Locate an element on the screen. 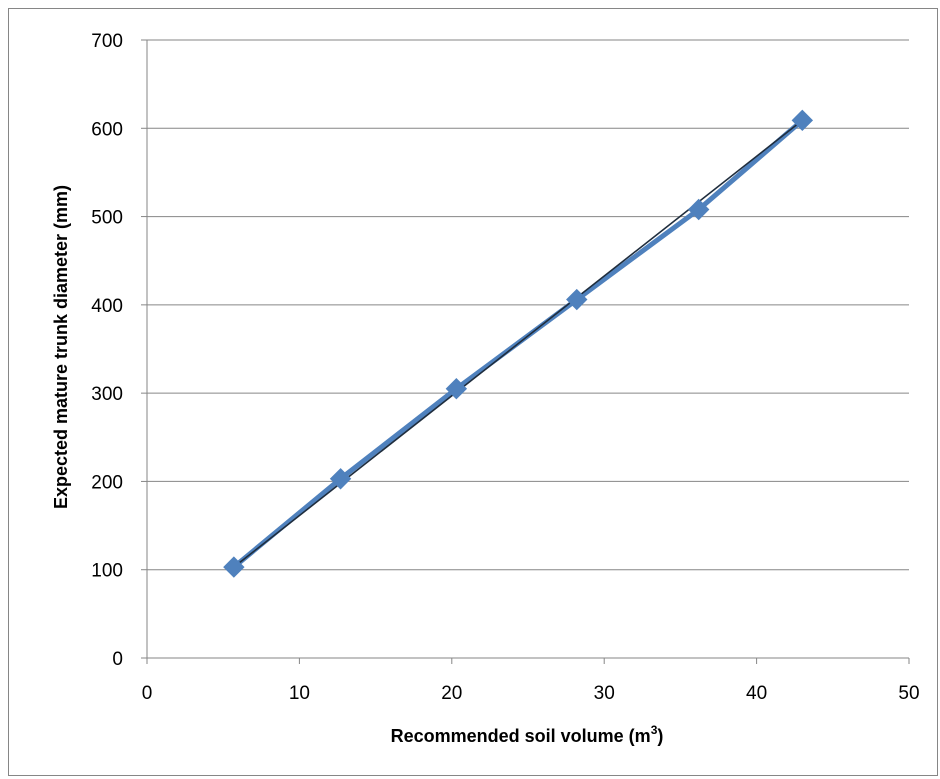  y-tick-label: 100 is located at coordinates (107, 571).